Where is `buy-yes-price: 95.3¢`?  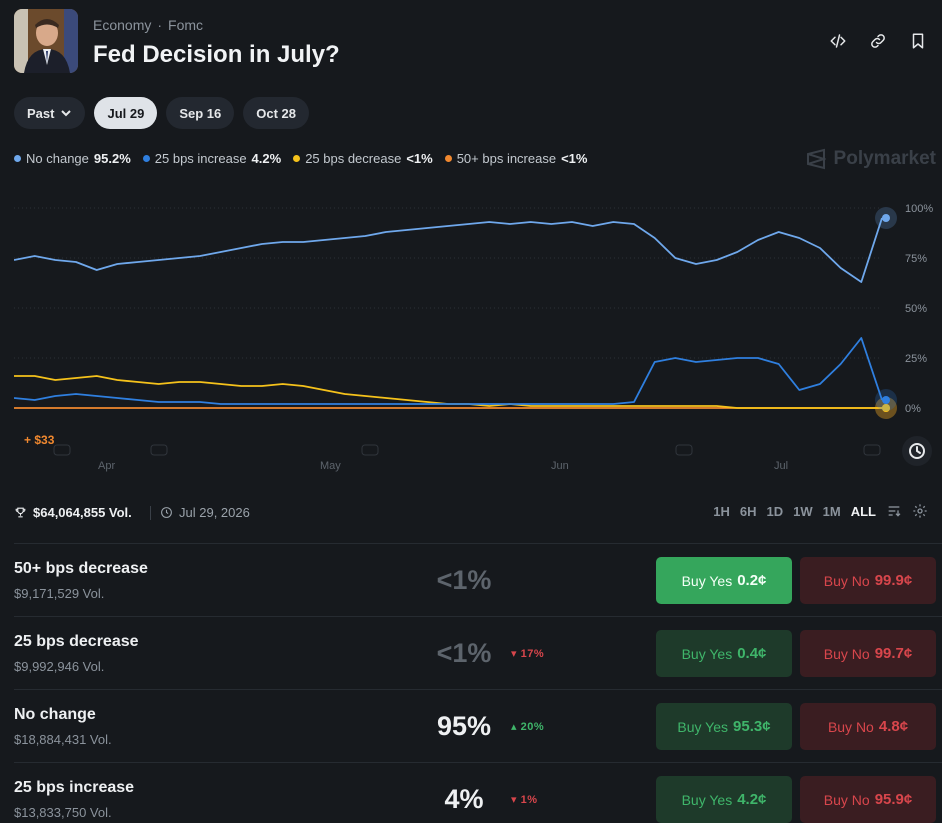 buy-yes-price: 95.3¢ is located at coordinates (752, 726).